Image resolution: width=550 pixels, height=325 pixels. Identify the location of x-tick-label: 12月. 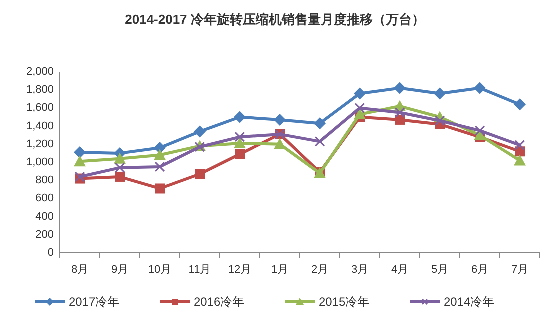
(240, 270).